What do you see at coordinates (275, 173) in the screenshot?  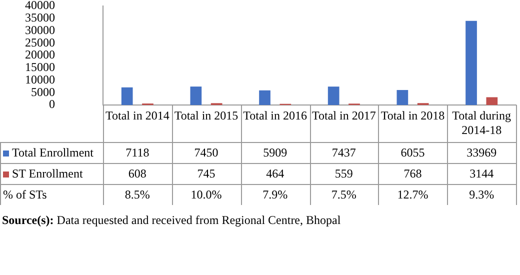 I see `data-label: 464` at bounding box center [275, 173].